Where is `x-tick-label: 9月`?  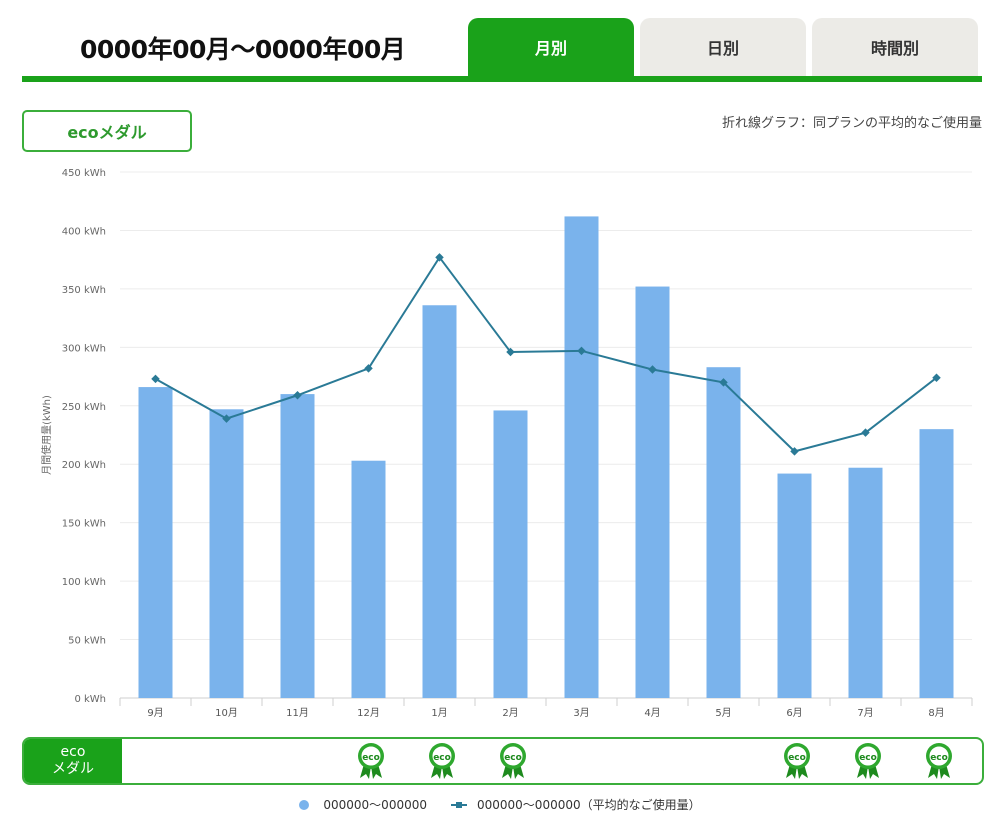
x-tick-label: 9月 is located at coordinates (155, 713).